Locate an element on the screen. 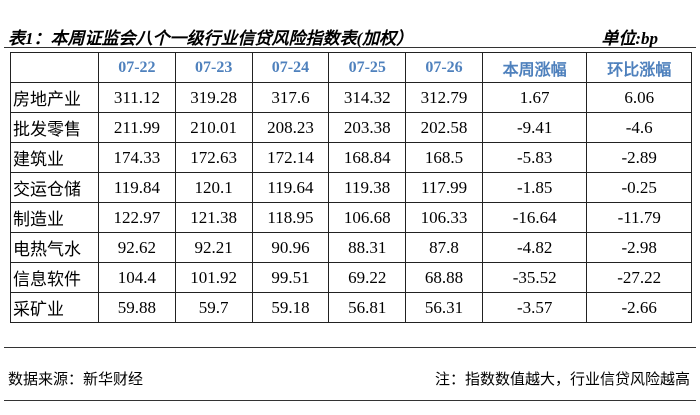  cell: 56.31 is located at coordinates (444, 307).